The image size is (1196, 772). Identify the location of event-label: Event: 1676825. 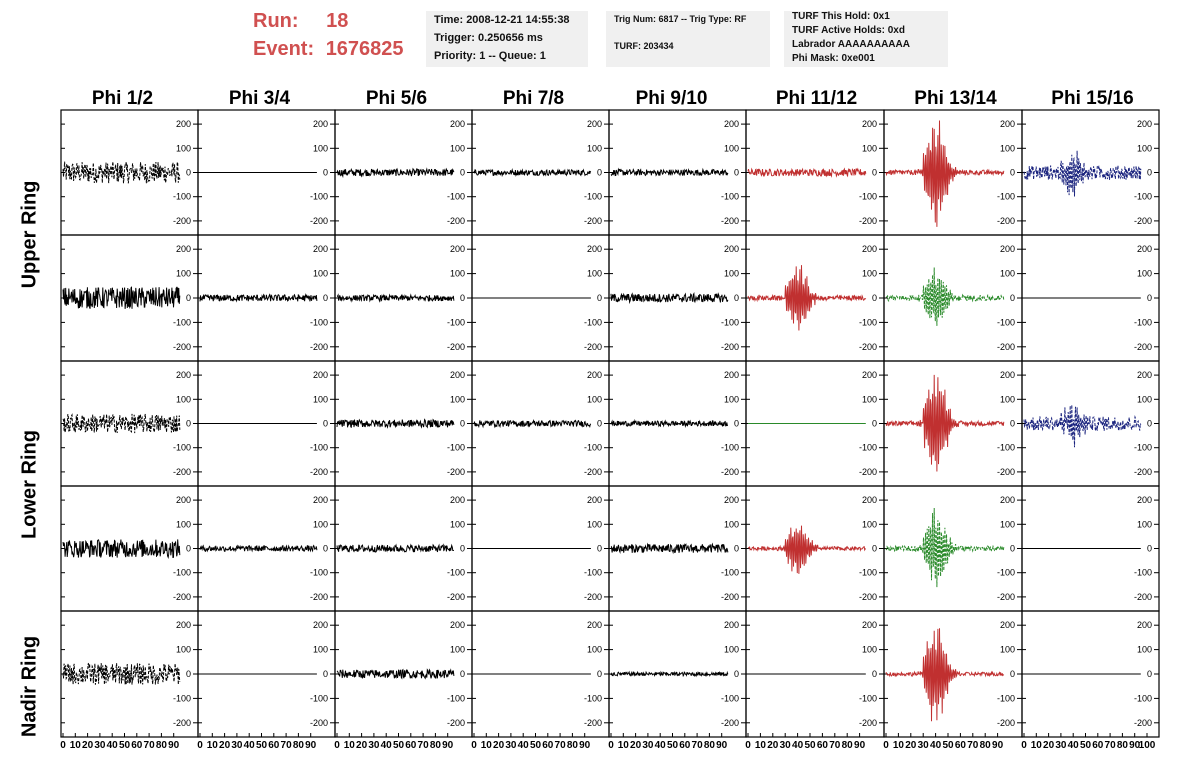
(328, 49).